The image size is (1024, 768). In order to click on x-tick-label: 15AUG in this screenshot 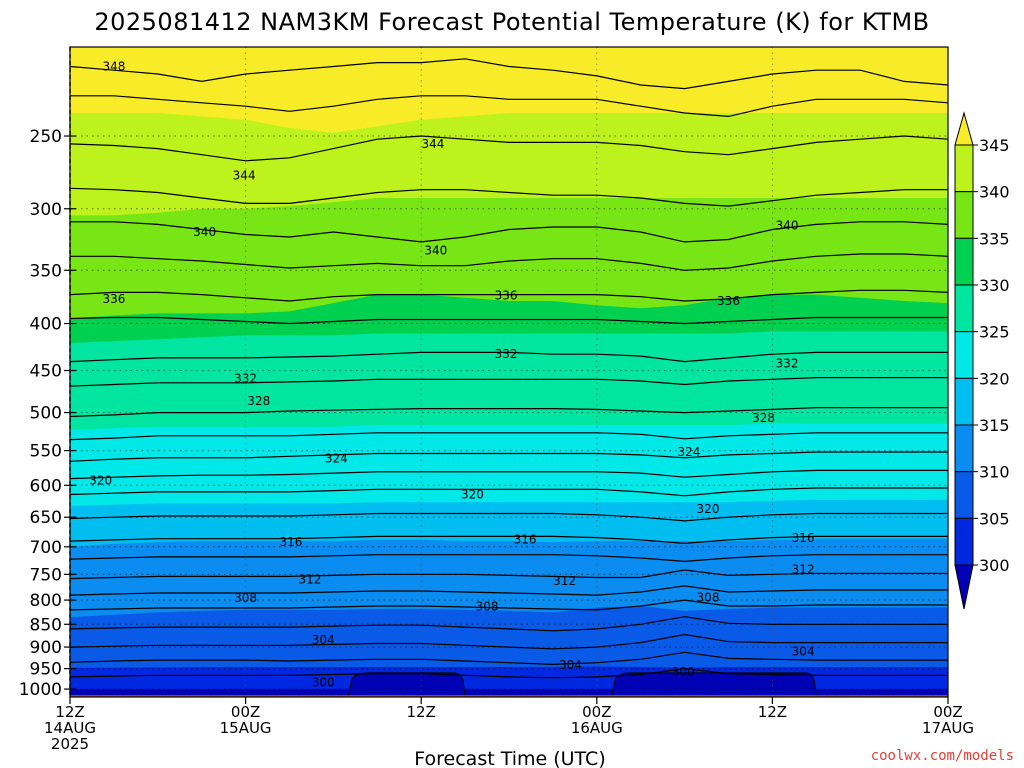, I will do `click(246, 728)`.